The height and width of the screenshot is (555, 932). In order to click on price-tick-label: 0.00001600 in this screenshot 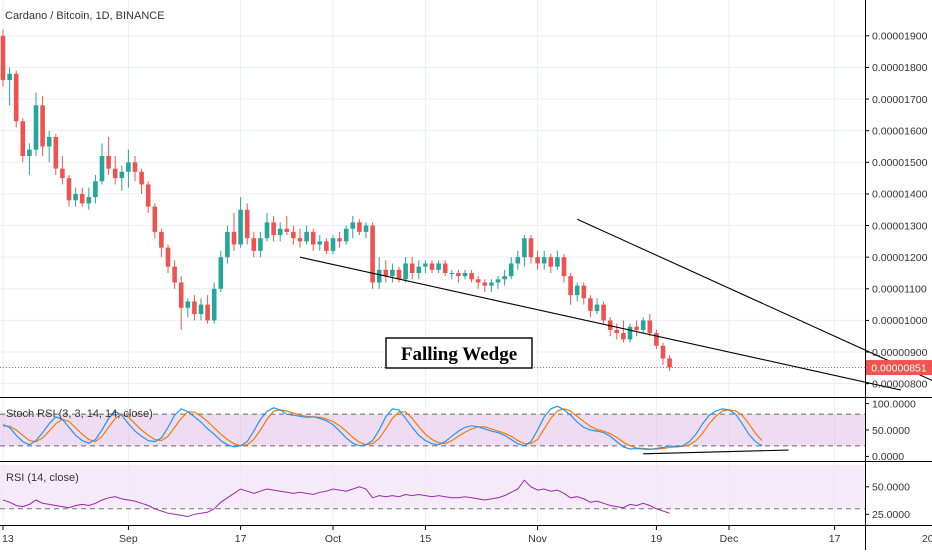, I will do `click(900, 131)`.